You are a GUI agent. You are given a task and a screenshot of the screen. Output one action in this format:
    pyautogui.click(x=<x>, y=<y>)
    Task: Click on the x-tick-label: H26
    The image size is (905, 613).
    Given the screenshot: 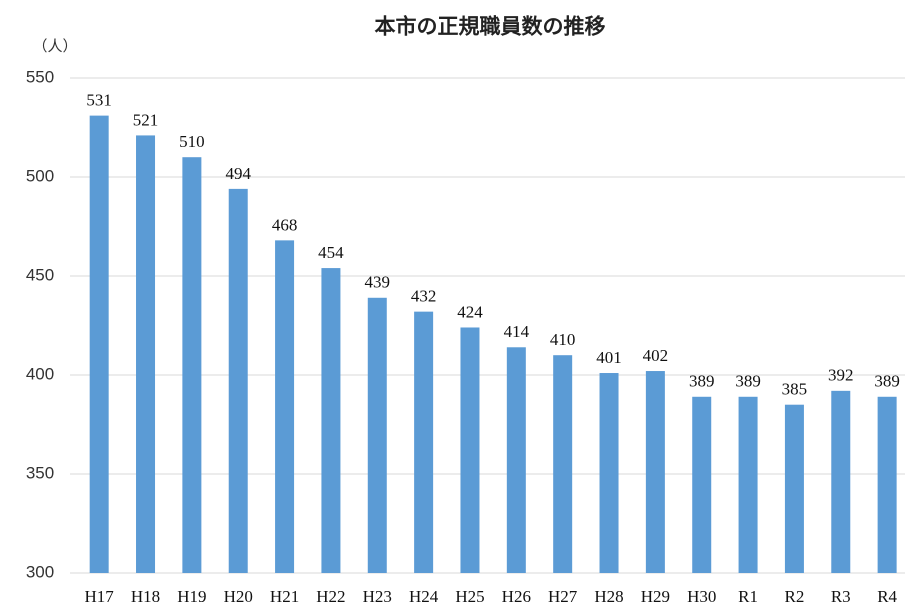 What is the action you would take?
    pyautogui.click(x=516, y=596)
    